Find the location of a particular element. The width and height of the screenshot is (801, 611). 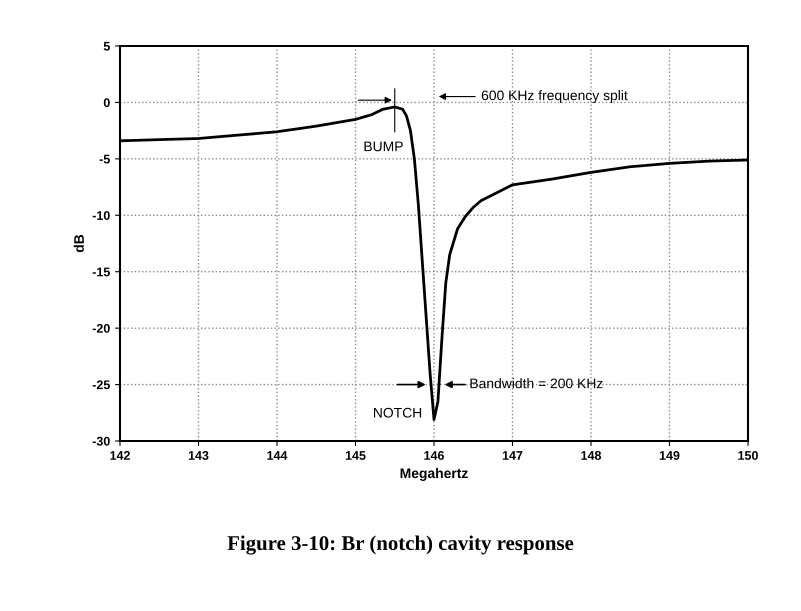

x-tick-label: 142 is located at coordinates (120, 455).